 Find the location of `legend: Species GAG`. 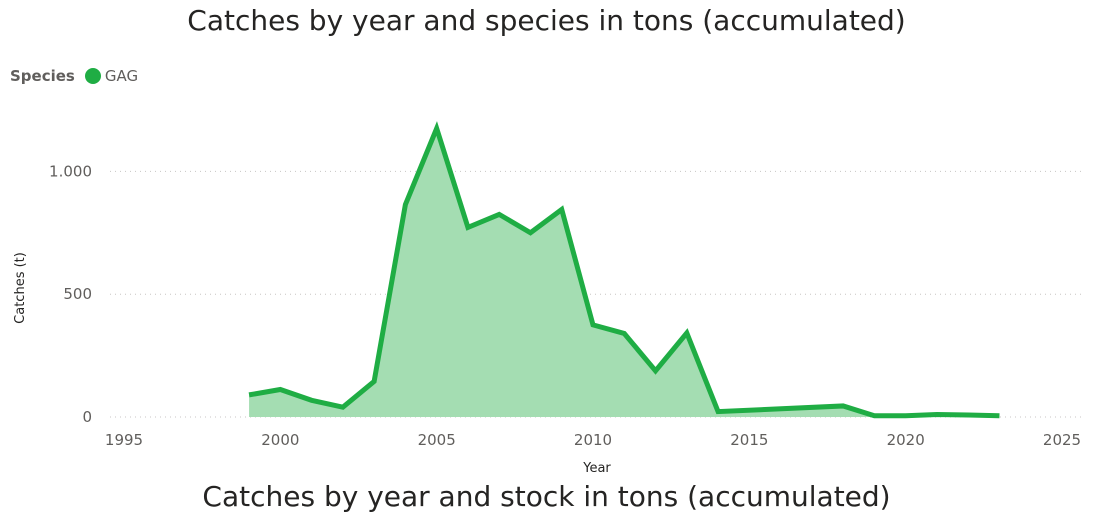

legend: Species GAG is located at coordinates (74, 76).